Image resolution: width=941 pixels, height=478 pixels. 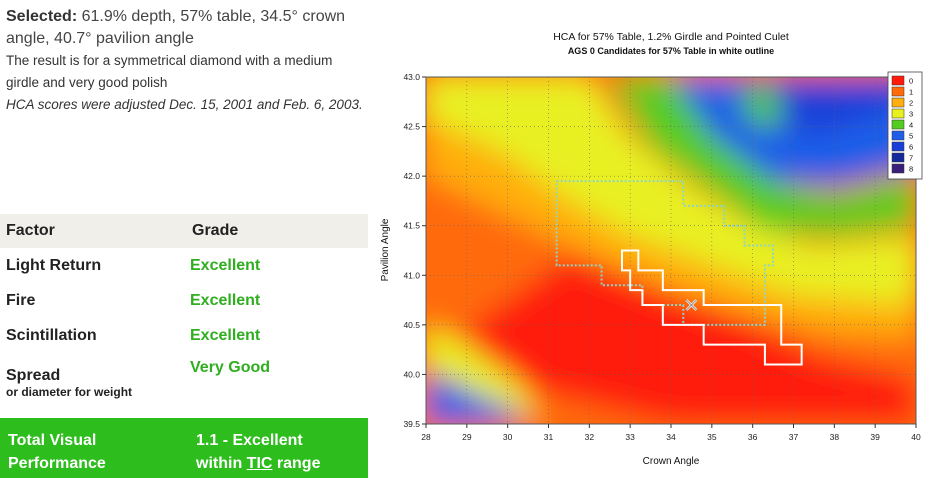 I want to click on total-value-line-1: 1.1 - Excellent, so click(x=249, y=440).